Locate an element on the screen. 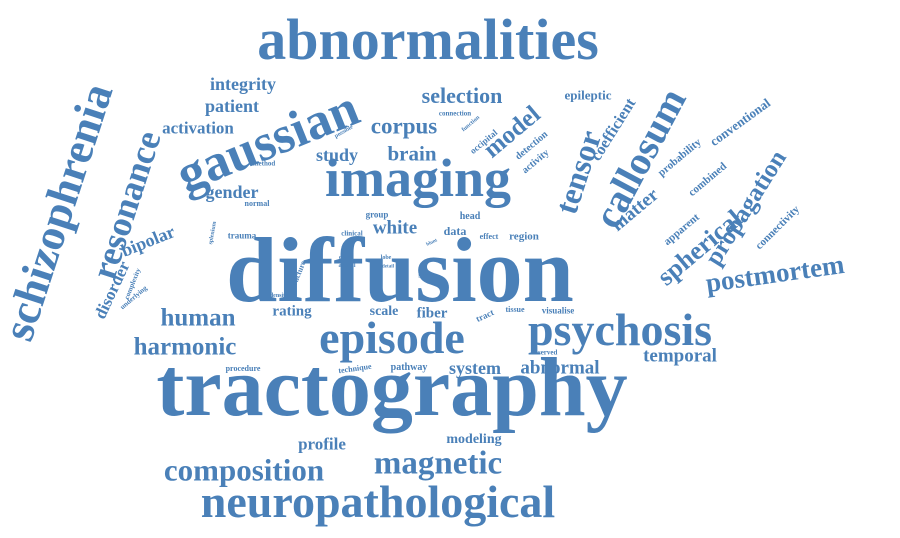 This screenshot has width=900, height=538. word-trauma: trauma is located at coordinates (242, 235).